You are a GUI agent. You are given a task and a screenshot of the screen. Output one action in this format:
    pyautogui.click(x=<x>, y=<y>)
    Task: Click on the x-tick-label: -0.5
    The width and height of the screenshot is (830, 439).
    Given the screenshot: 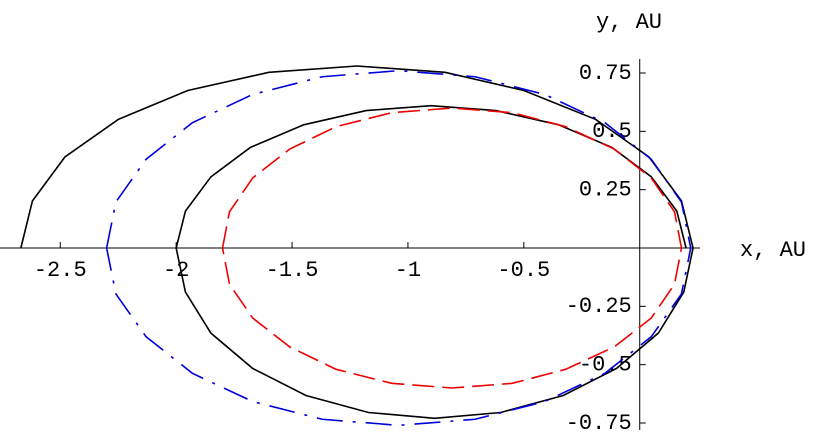 What is the action you would take?
    pyautogui.click(x=523, y=270)
    